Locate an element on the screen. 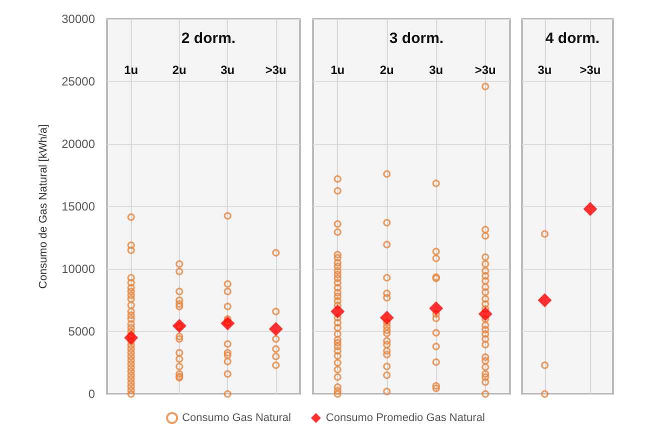 This screenshot has width=651, height=435. y-tick-label: 20000 is located at coordinates (79, 144).